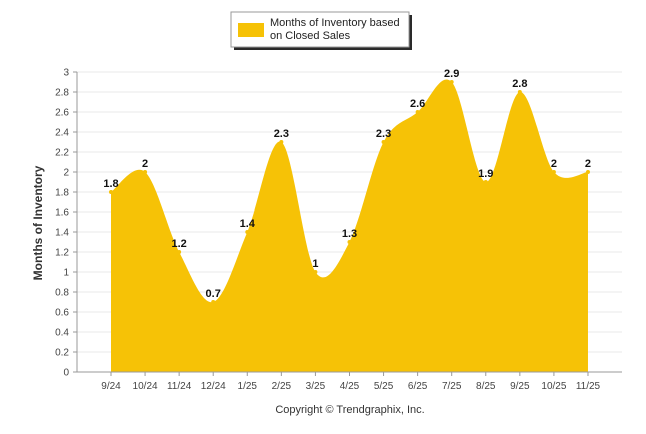  What do you see at coordinates (417, 104) in the screenshot?
I see `data-label: 2.6` at bounding box center [417, 104].